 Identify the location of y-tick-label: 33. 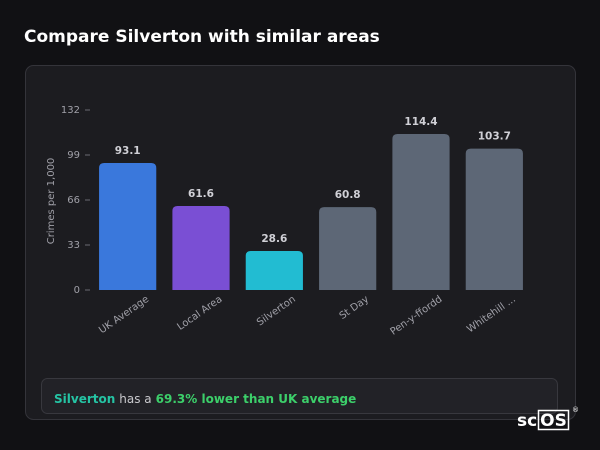
(73, 245).